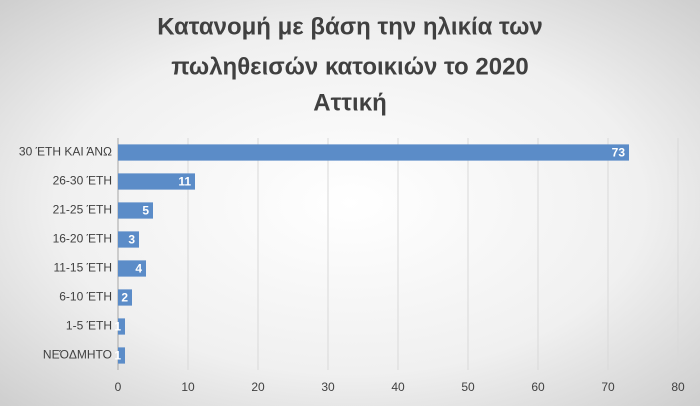  What do you see at coordinates (468, 387) in the screenshot?
I see `x-tick-label: 50` at bounding box center [468, 387].